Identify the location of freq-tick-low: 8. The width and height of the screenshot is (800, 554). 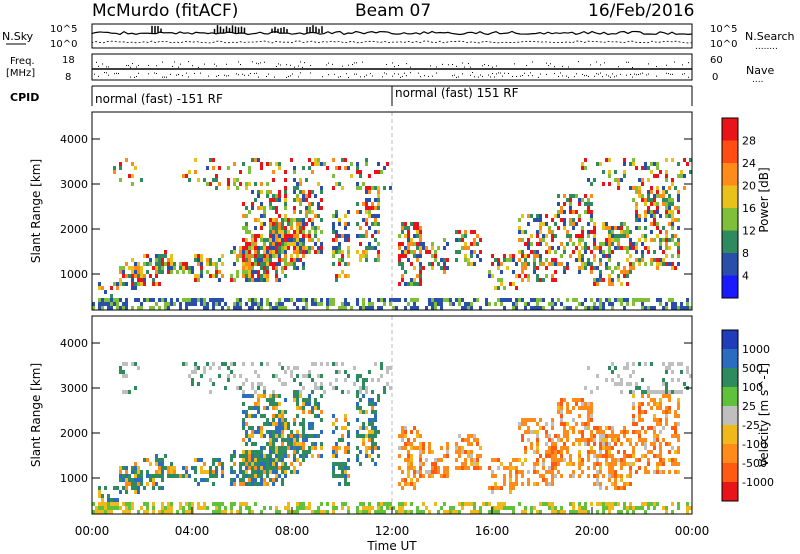
(68, 77).